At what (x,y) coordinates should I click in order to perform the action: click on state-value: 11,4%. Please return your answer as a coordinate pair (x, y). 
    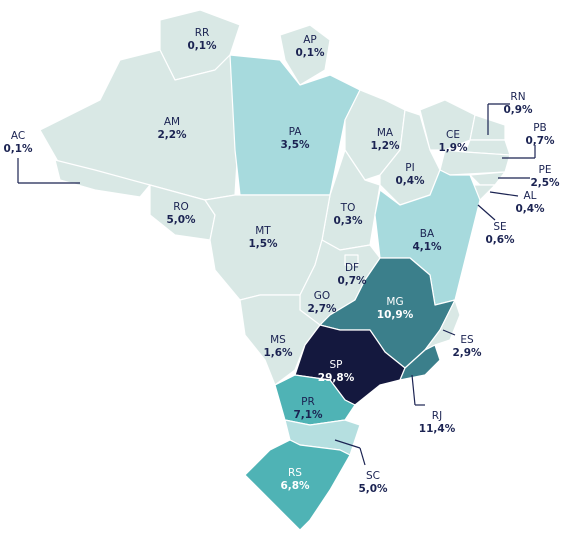
    Looking at the image, I should click on (437, 429).